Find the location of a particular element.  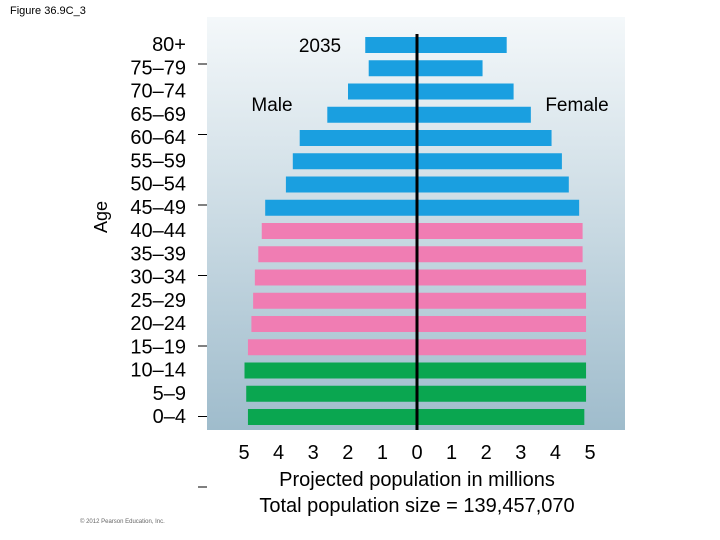

age-label-6: 50–54 is located at coordinates (158, 185).